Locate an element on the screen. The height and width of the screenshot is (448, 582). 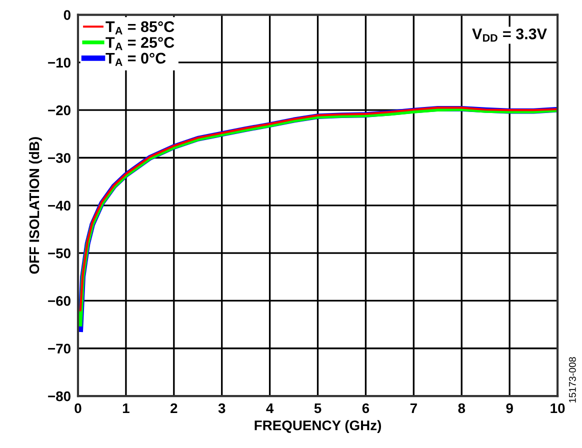
x-tick-label: 10 is located at coordinates (557, 408).